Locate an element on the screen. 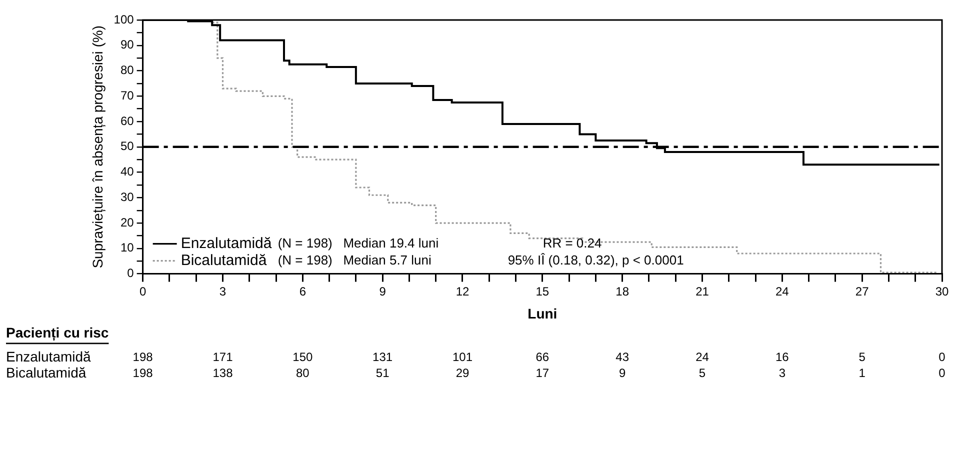 The height and width of the screenshot is (457, 968). annotation: (N = 198) Median 19.4 luni is located at coordinates (358, 242).